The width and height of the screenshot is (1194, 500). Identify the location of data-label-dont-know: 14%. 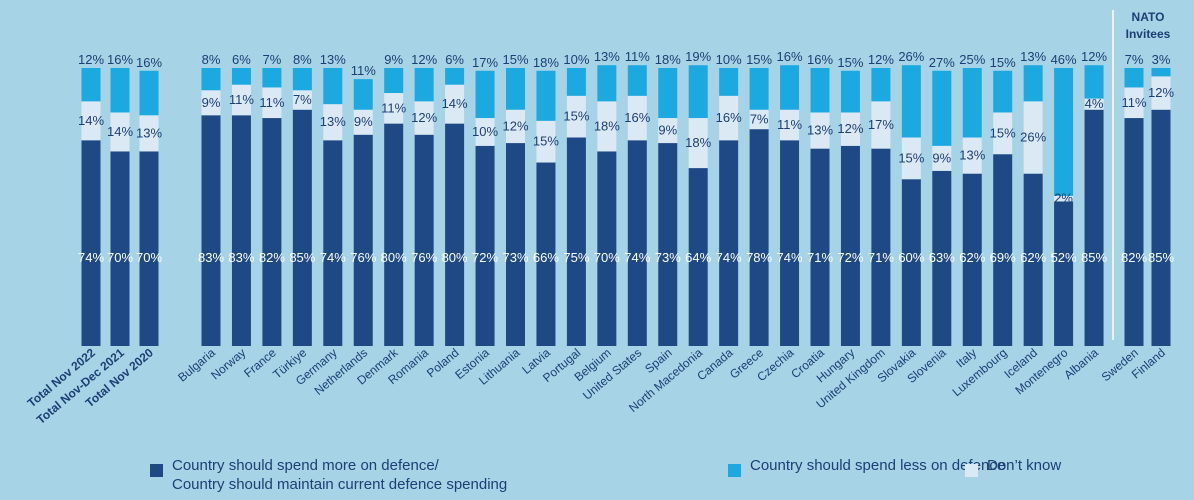
(91, 120).